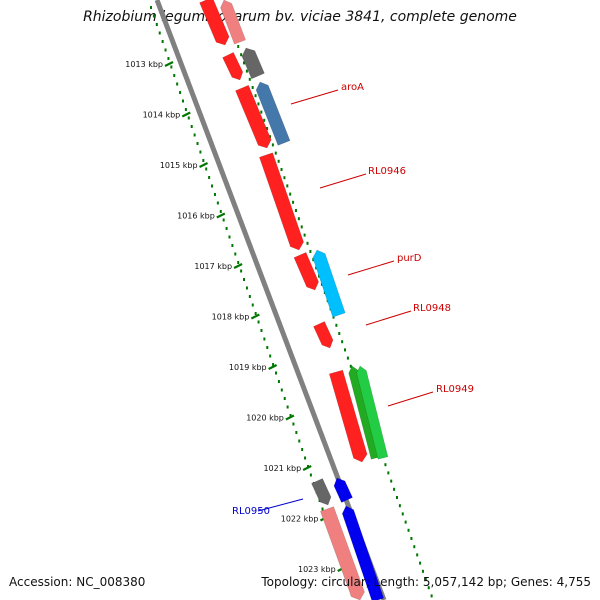 This screenshot has width=600, height=600. Describe the element at coordinates (387, 171) in the screenshot. I see `gene-label: RL0946` at that location.